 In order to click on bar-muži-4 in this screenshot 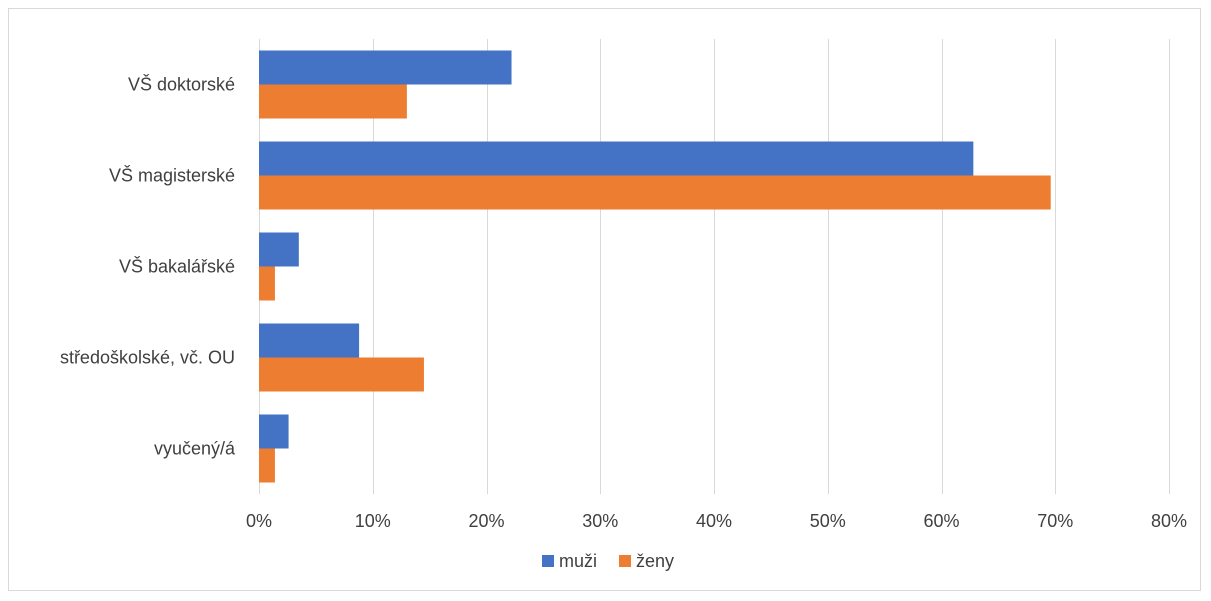, I will do `click(274, 431)`.